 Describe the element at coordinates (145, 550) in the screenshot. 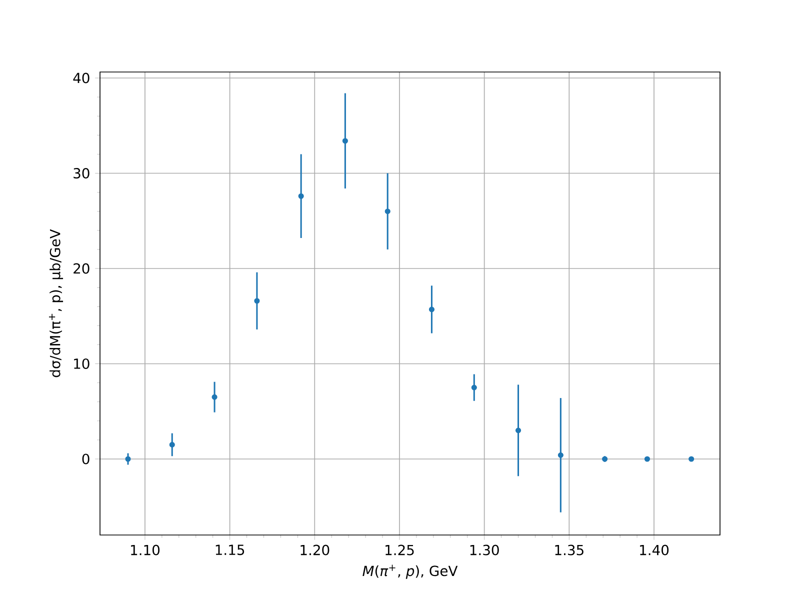

I see `x-tick-label: 1.10` at that location.